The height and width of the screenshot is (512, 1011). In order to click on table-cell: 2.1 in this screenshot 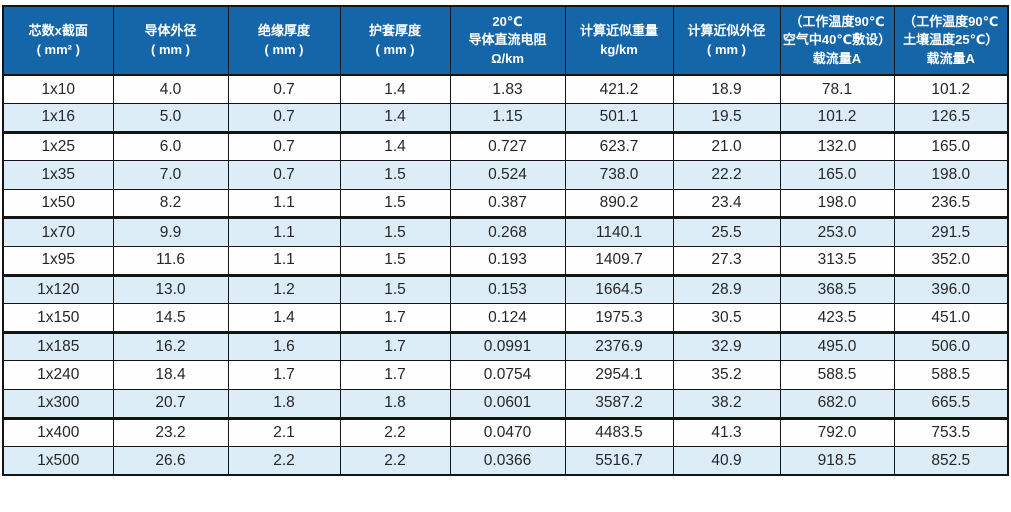, I will do `click(284, 432)`.